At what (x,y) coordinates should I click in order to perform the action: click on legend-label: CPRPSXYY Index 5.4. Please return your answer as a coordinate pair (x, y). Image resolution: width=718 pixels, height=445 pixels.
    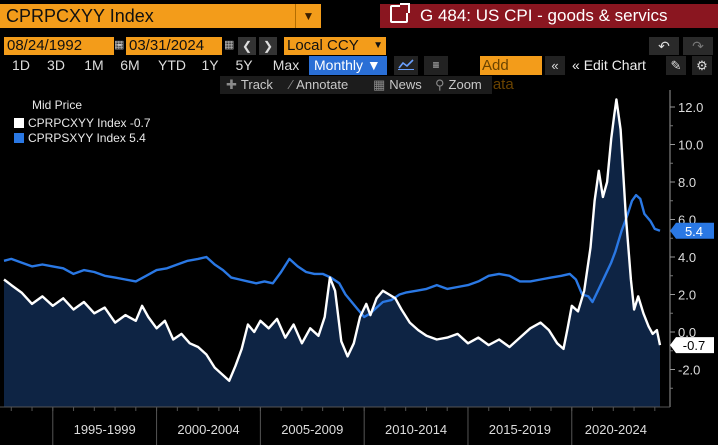
    Looking at the image, I should click on (87, 138).